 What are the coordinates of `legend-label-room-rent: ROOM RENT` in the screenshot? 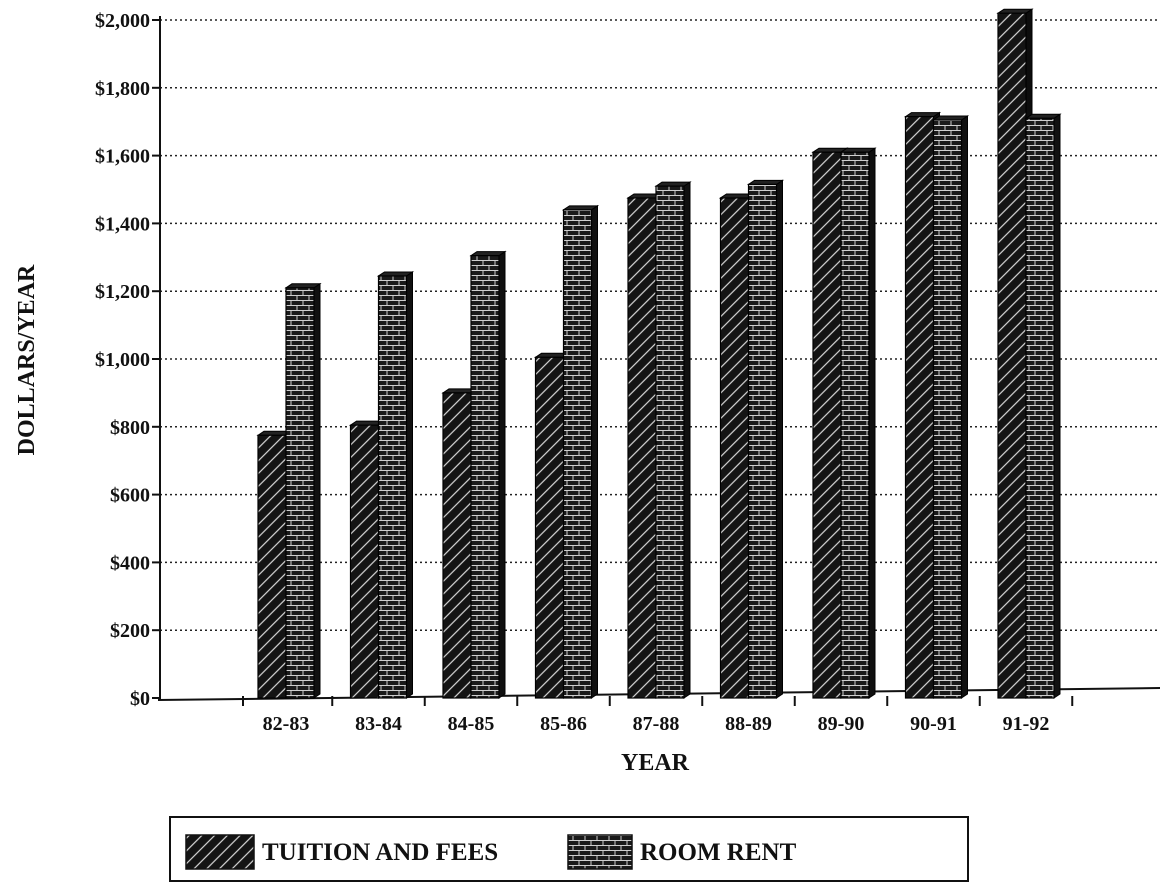 It's located at (718, 852).